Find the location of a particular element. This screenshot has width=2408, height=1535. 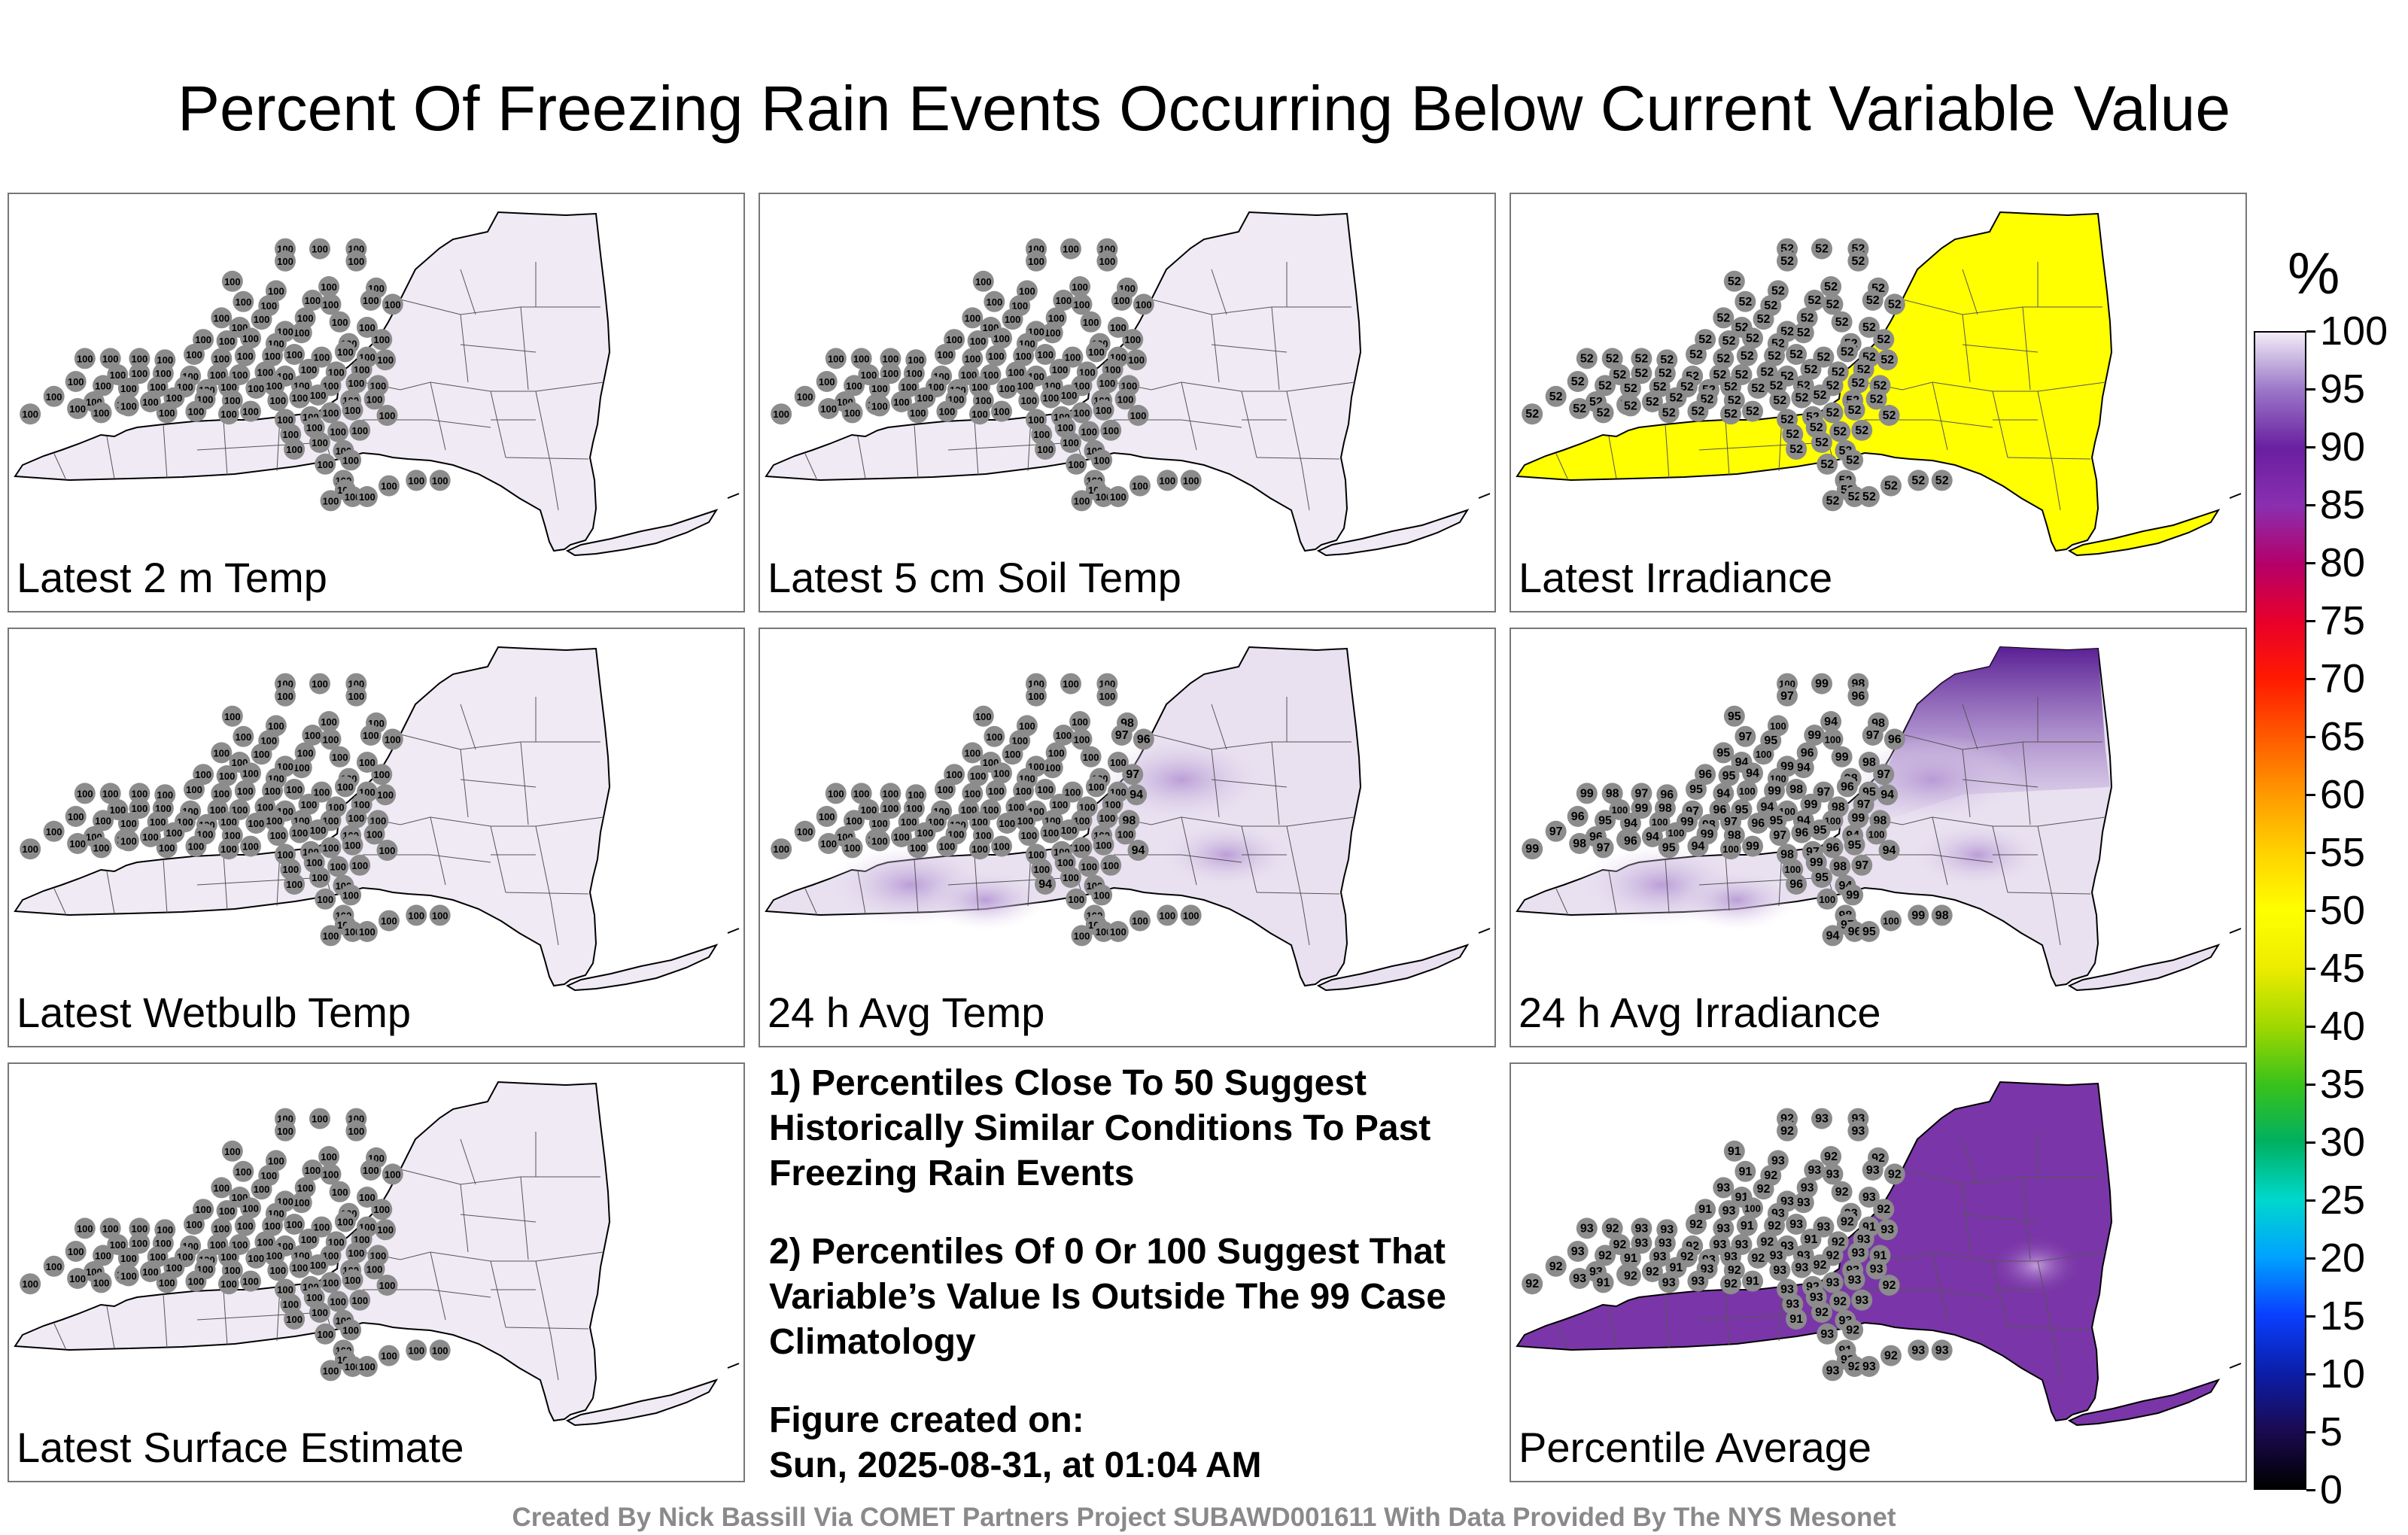

station-value: 99 is located at coordinates (1822, 684).